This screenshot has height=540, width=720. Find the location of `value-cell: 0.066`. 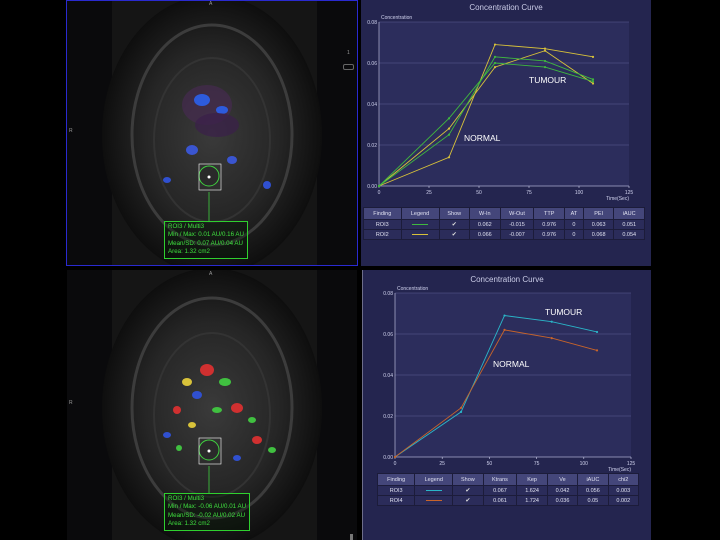

value-cell: 0.066 is located at coordinates (485, 234).